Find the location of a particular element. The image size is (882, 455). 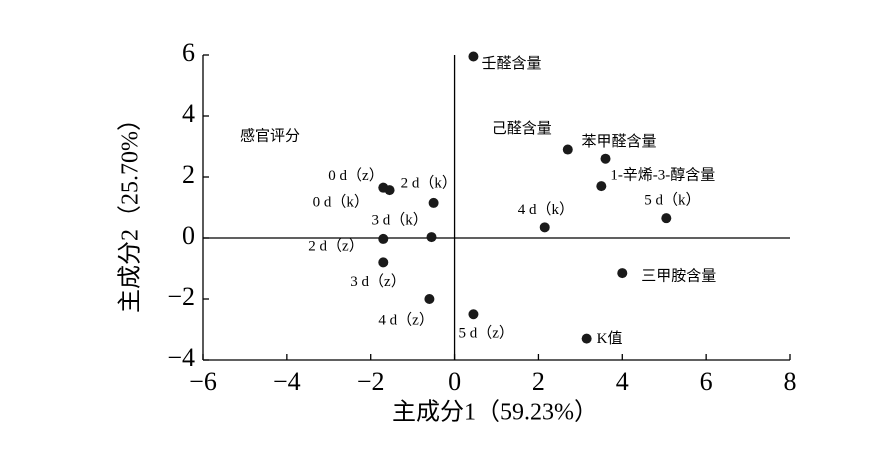

point-label: 壬醛含量 is located at coordinates (511, 63).